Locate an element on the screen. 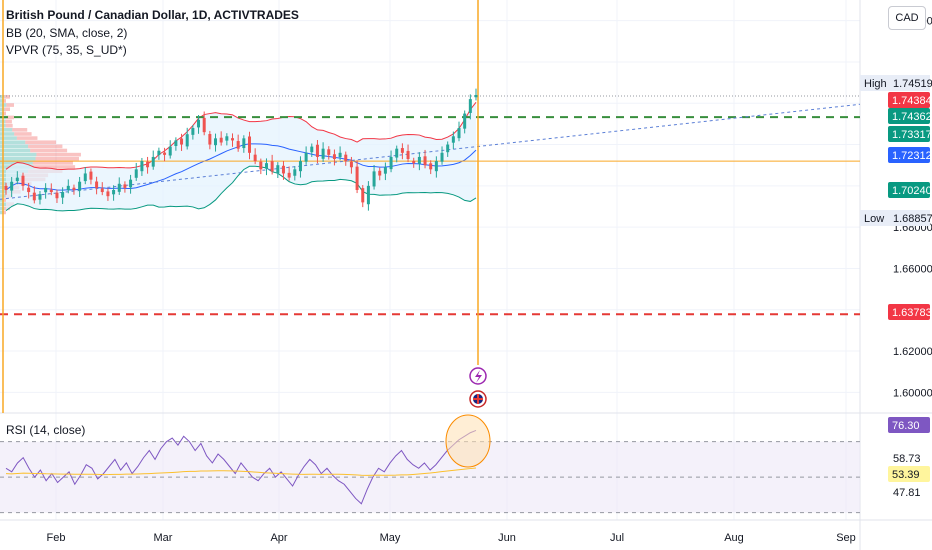 This screenshot has height=550, width=932. time-axis: Feb Mar Apr May Jun Jul Aug Sep is located at coordinates (451, 538).